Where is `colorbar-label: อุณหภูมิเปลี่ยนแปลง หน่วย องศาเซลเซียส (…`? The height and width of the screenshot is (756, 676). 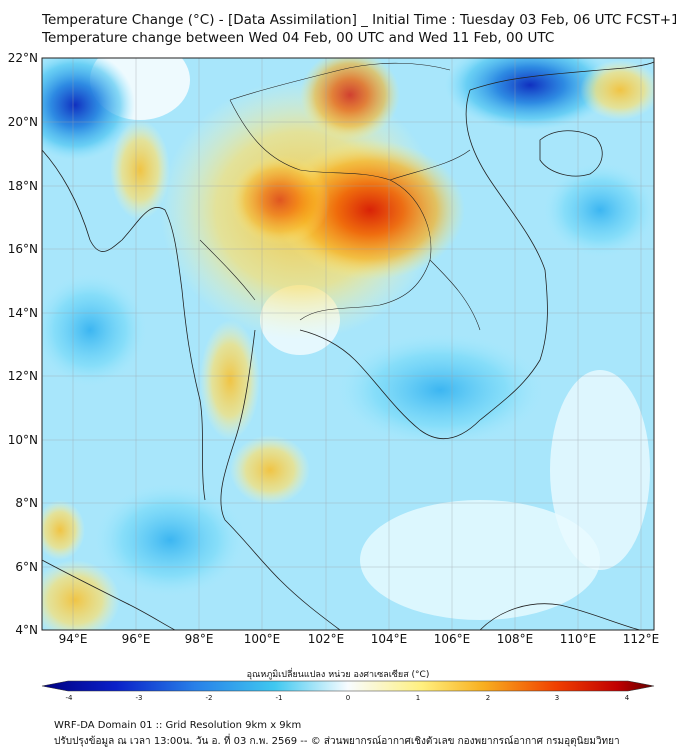
colorbar-label: อุณหภูมิเปลี่ยนแปลง หน่วย องศาเซลเซียส (… is located at coordinates (338, 675).